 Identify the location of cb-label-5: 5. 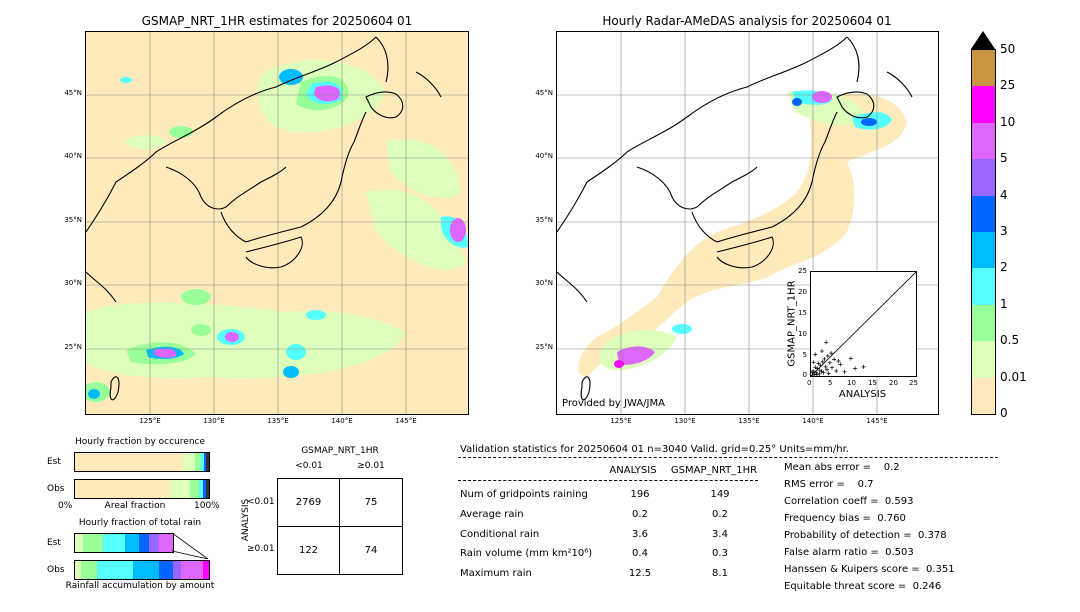
(1004, 158).